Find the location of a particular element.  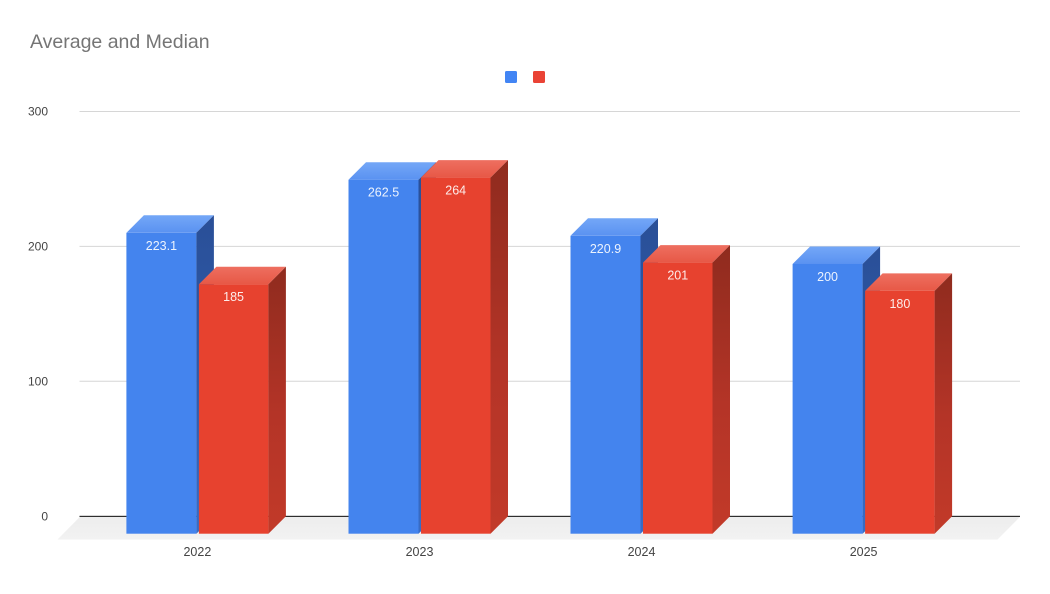

svg-text: 223.1 is located at coordinates (161, 246).